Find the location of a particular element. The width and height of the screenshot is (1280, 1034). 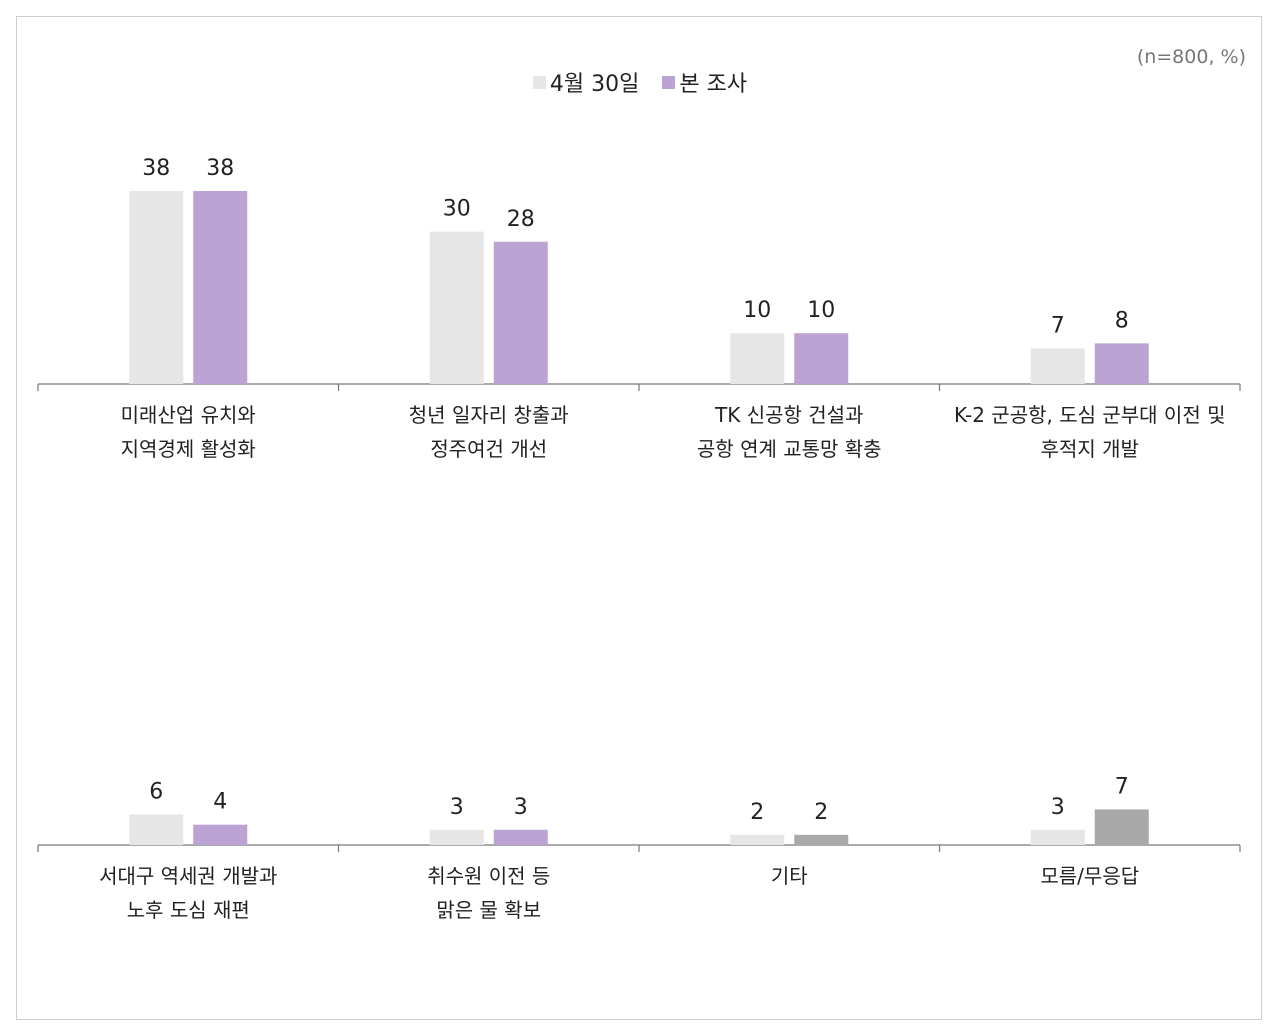

category-label: 공항 연계 교통망 확충 is located at coordinates (789, 449).